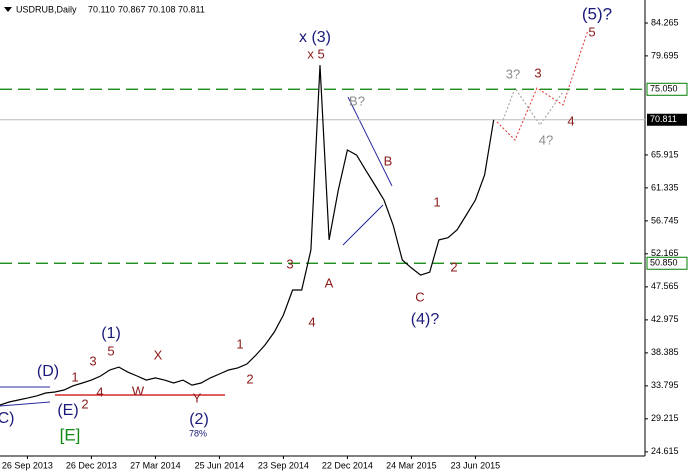 The height and width of the screenshot is (474, 689). What do you see at coordinates (283, 465) in the screenshot?
I see `x-tick-label: 23 Sep 2014` at bounding box center [283, 465].